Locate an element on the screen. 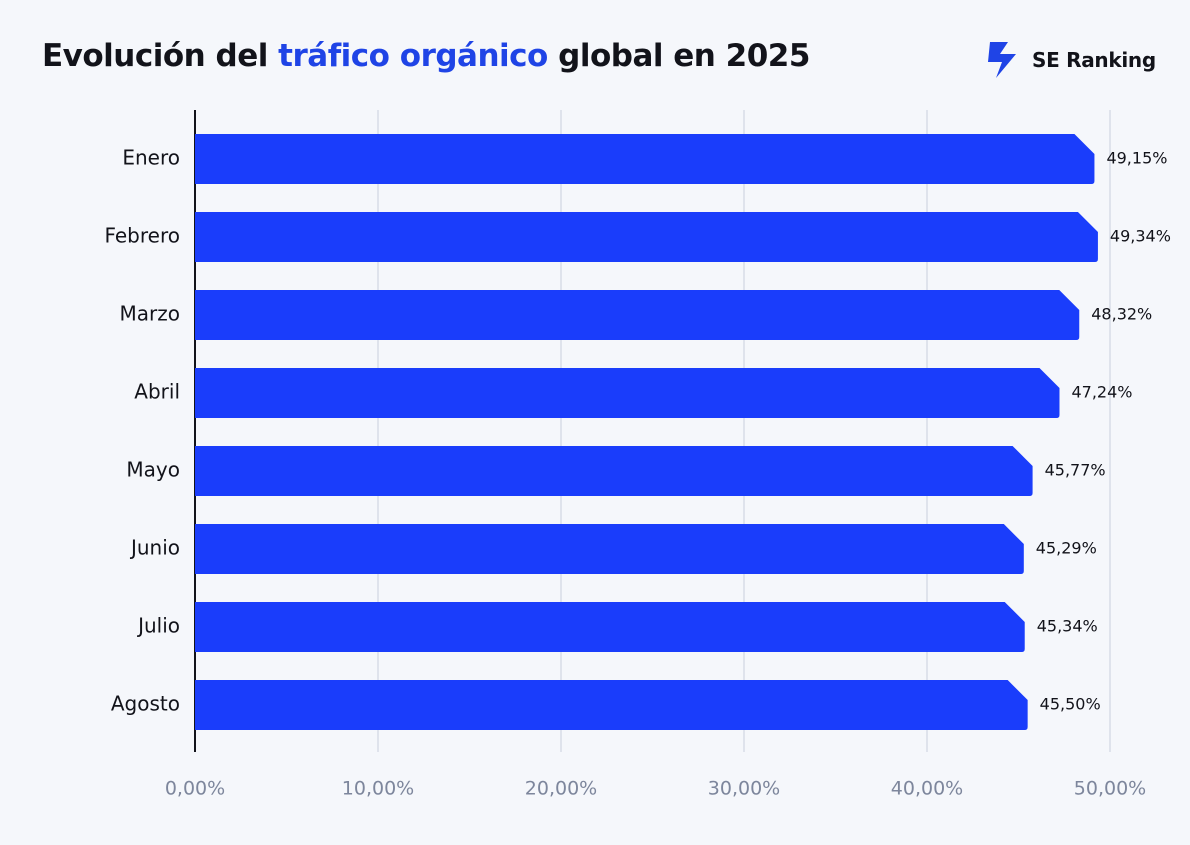 This screenshot has width=1190, height=845. y-tick-label: Mayo is located at coordinates (153, 470).